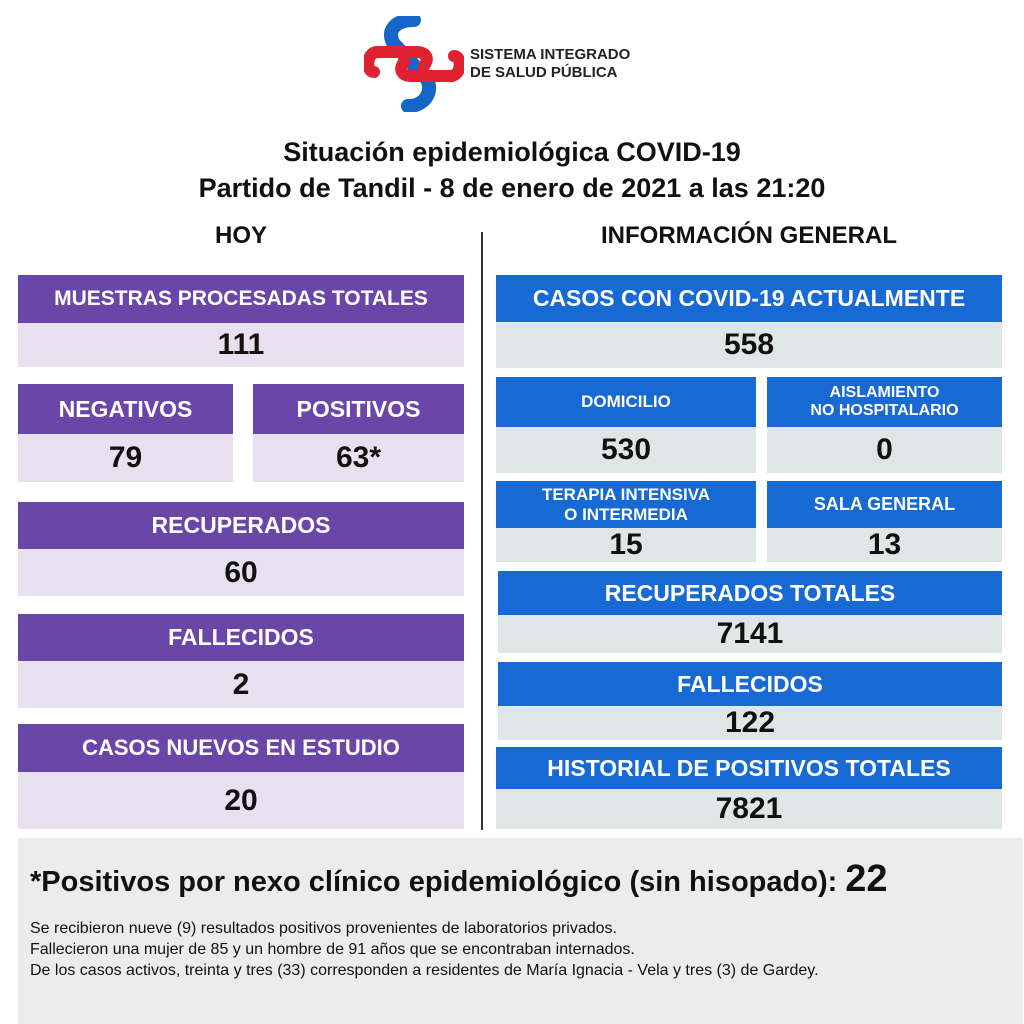 The image size is (1024, 1024). What do you see at coordinates (750, 723) in the screenshot?
I see `fallecidos-totales-value: 122` at bounding box center [750, 723].